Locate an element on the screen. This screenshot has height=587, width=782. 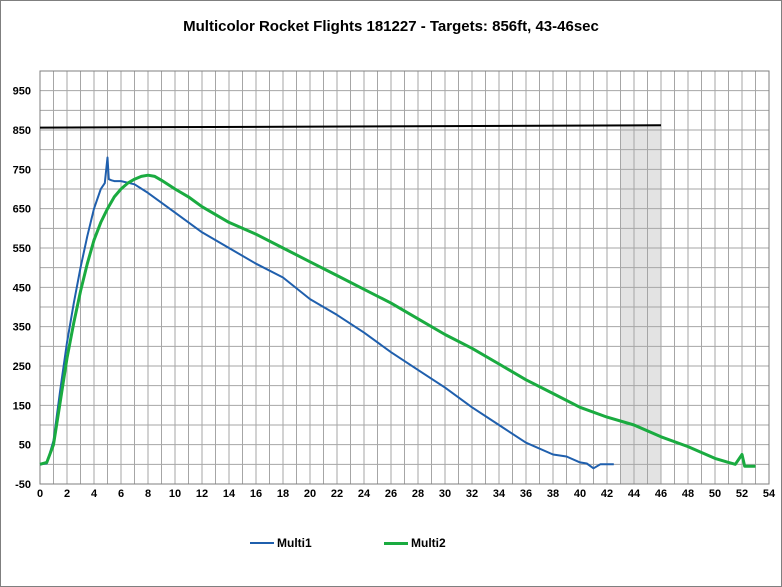
x-tick-label: 46 is located at coordinates (661, 494).